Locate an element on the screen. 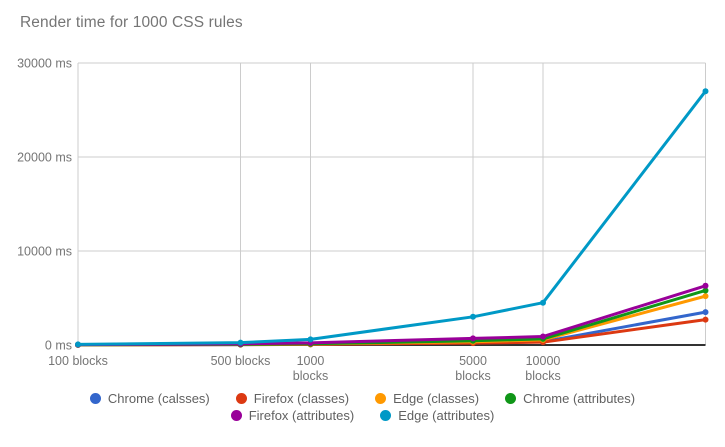 This screenshot has width=725, height=447. x-axis-tick-label: 10000 is located at coordinates (543, 361).